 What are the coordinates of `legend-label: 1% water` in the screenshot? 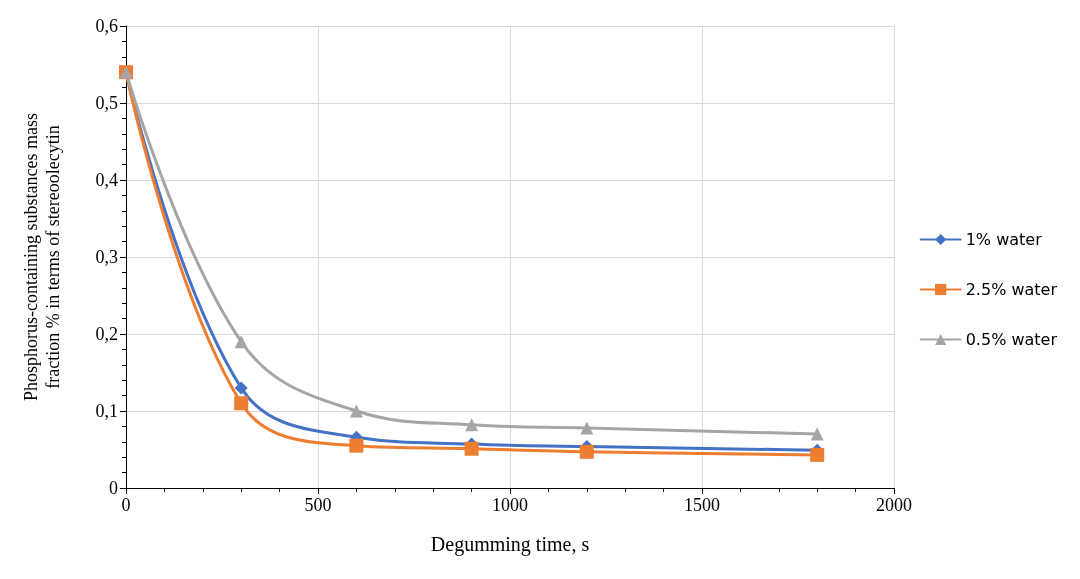 It's located at (1004, 239).